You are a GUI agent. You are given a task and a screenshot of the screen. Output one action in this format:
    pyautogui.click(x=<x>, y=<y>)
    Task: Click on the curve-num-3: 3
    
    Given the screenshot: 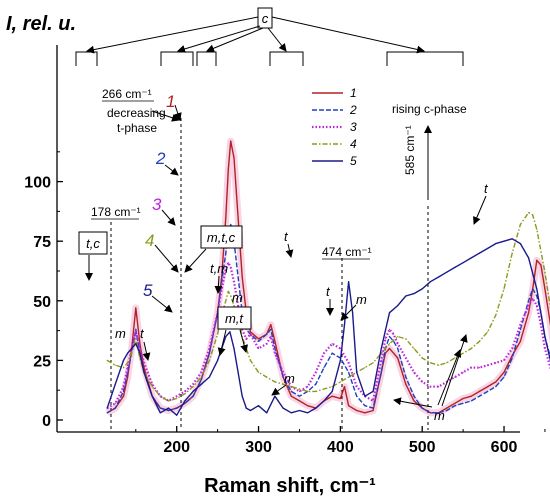 What is the action you would take?
    pyautogui.click(x=157, y=204)
    